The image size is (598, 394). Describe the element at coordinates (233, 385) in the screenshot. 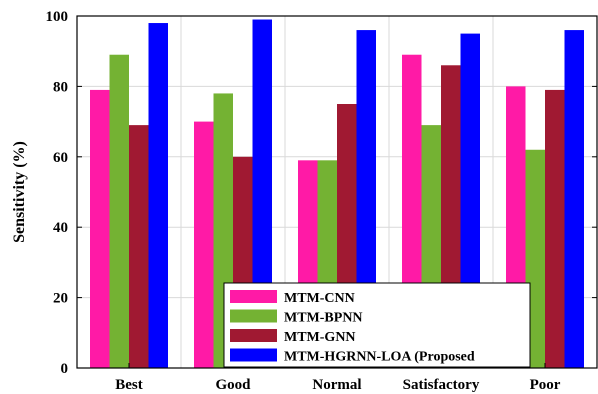

I see `x-tick-label: Good` at that location.